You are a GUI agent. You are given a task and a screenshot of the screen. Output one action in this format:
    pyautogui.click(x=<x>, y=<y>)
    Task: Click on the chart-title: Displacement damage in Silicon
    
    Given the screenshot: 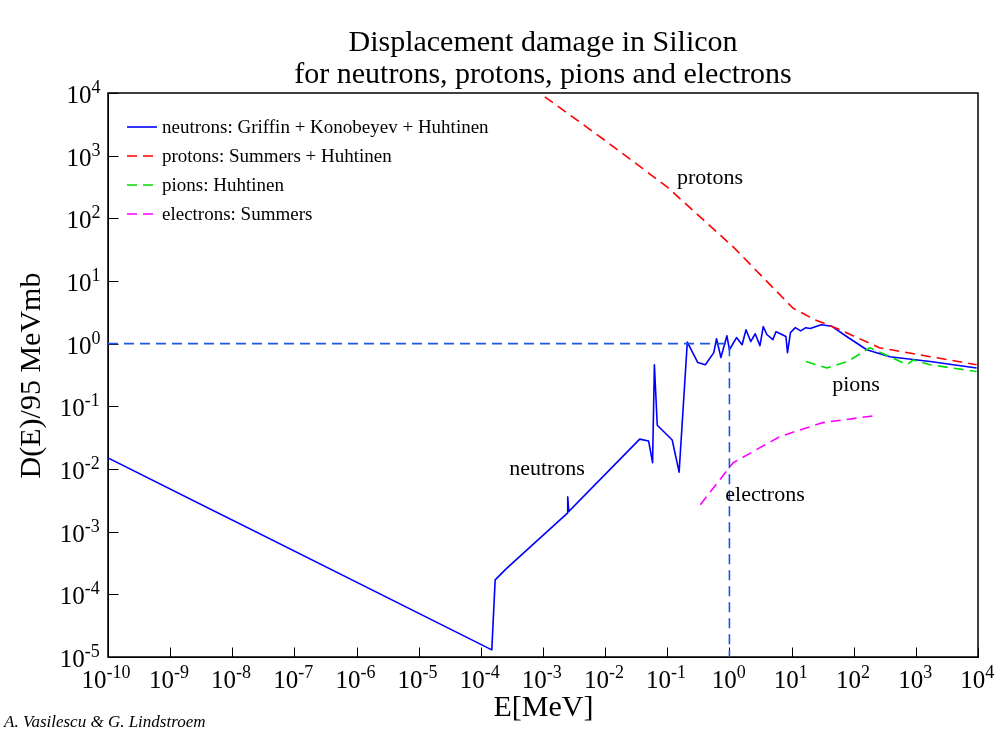 What is the action you would take?
    pyautogui.click(x=543, y=40)
    